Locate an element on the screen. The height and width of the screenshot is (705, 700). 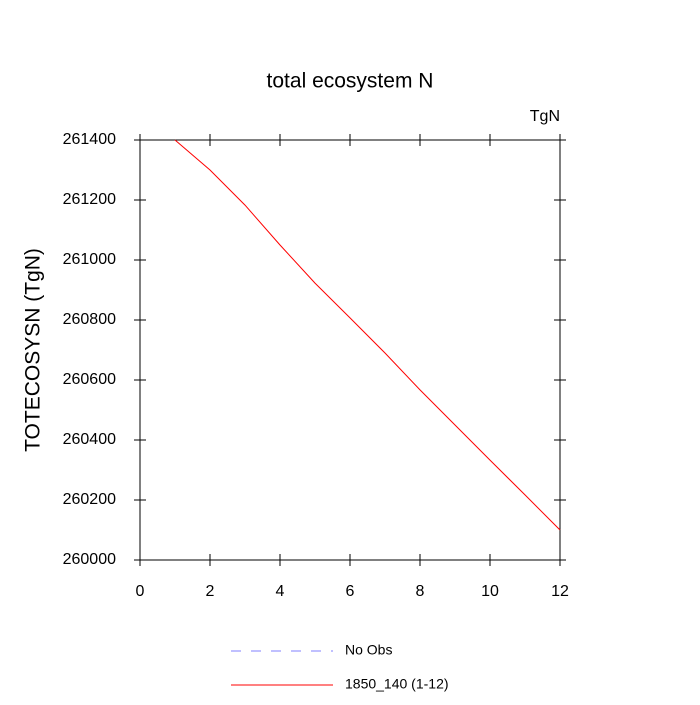
y-tick-label: 261000 is located at coordinates (89, 259).